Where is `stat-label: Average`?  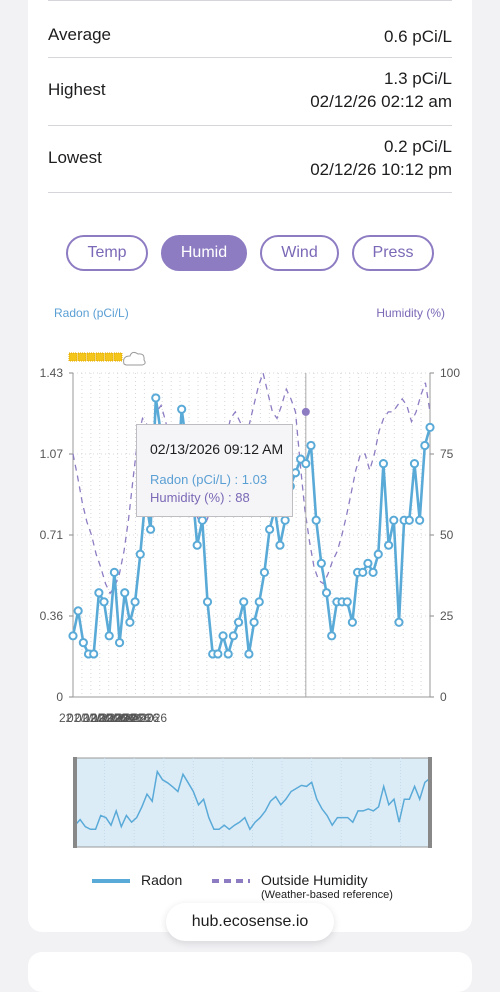
stat-label: Average is located at coordinates (80, 34).